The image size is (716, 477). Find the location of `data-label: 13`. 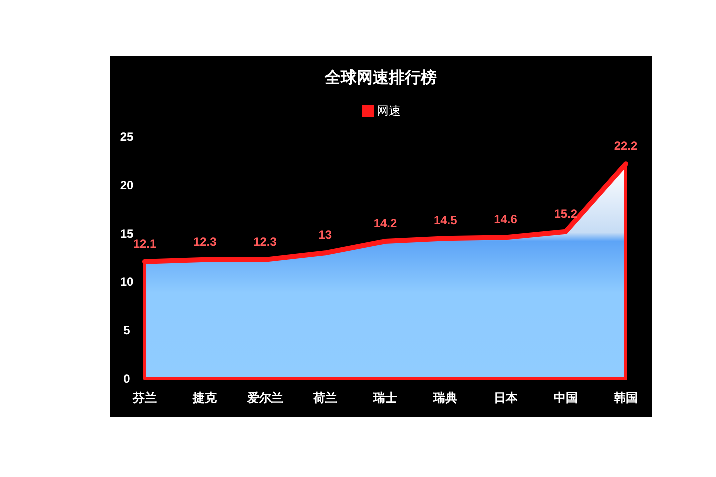

data-label: 13 is located at coordinates (325, 235).